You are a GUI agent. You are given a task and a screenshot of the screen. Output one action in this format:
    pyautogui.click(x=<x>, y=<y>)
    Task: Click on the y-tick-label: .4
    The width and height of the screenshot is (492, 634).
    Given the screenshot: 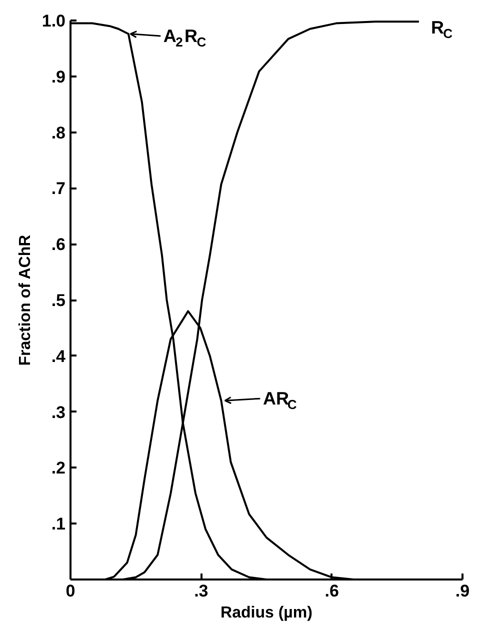 What is the action you would take?
    pyautogui.click(x=58, y=356)
    